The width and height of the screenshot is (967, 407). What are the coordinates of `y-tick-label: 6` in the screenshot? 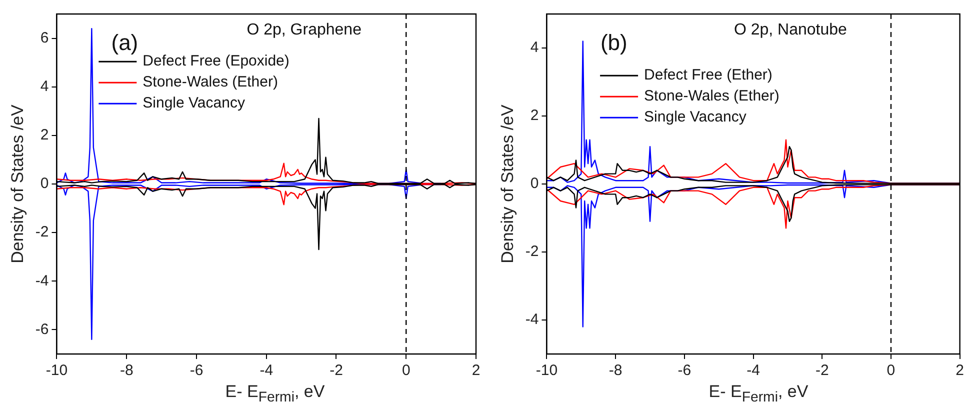 It's located at (44, 37).